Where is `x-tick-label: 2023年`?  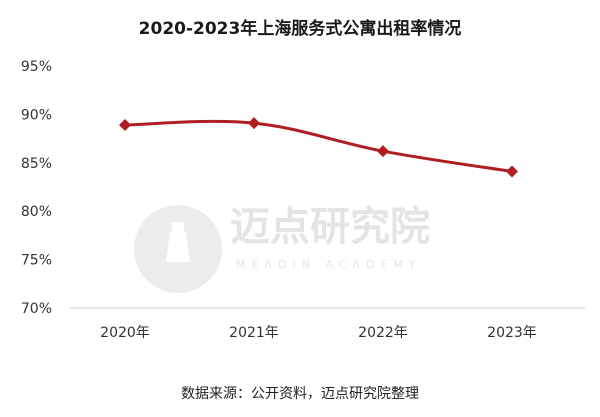
x-tick-label: 2023年 is located at coordinates (512, 333).